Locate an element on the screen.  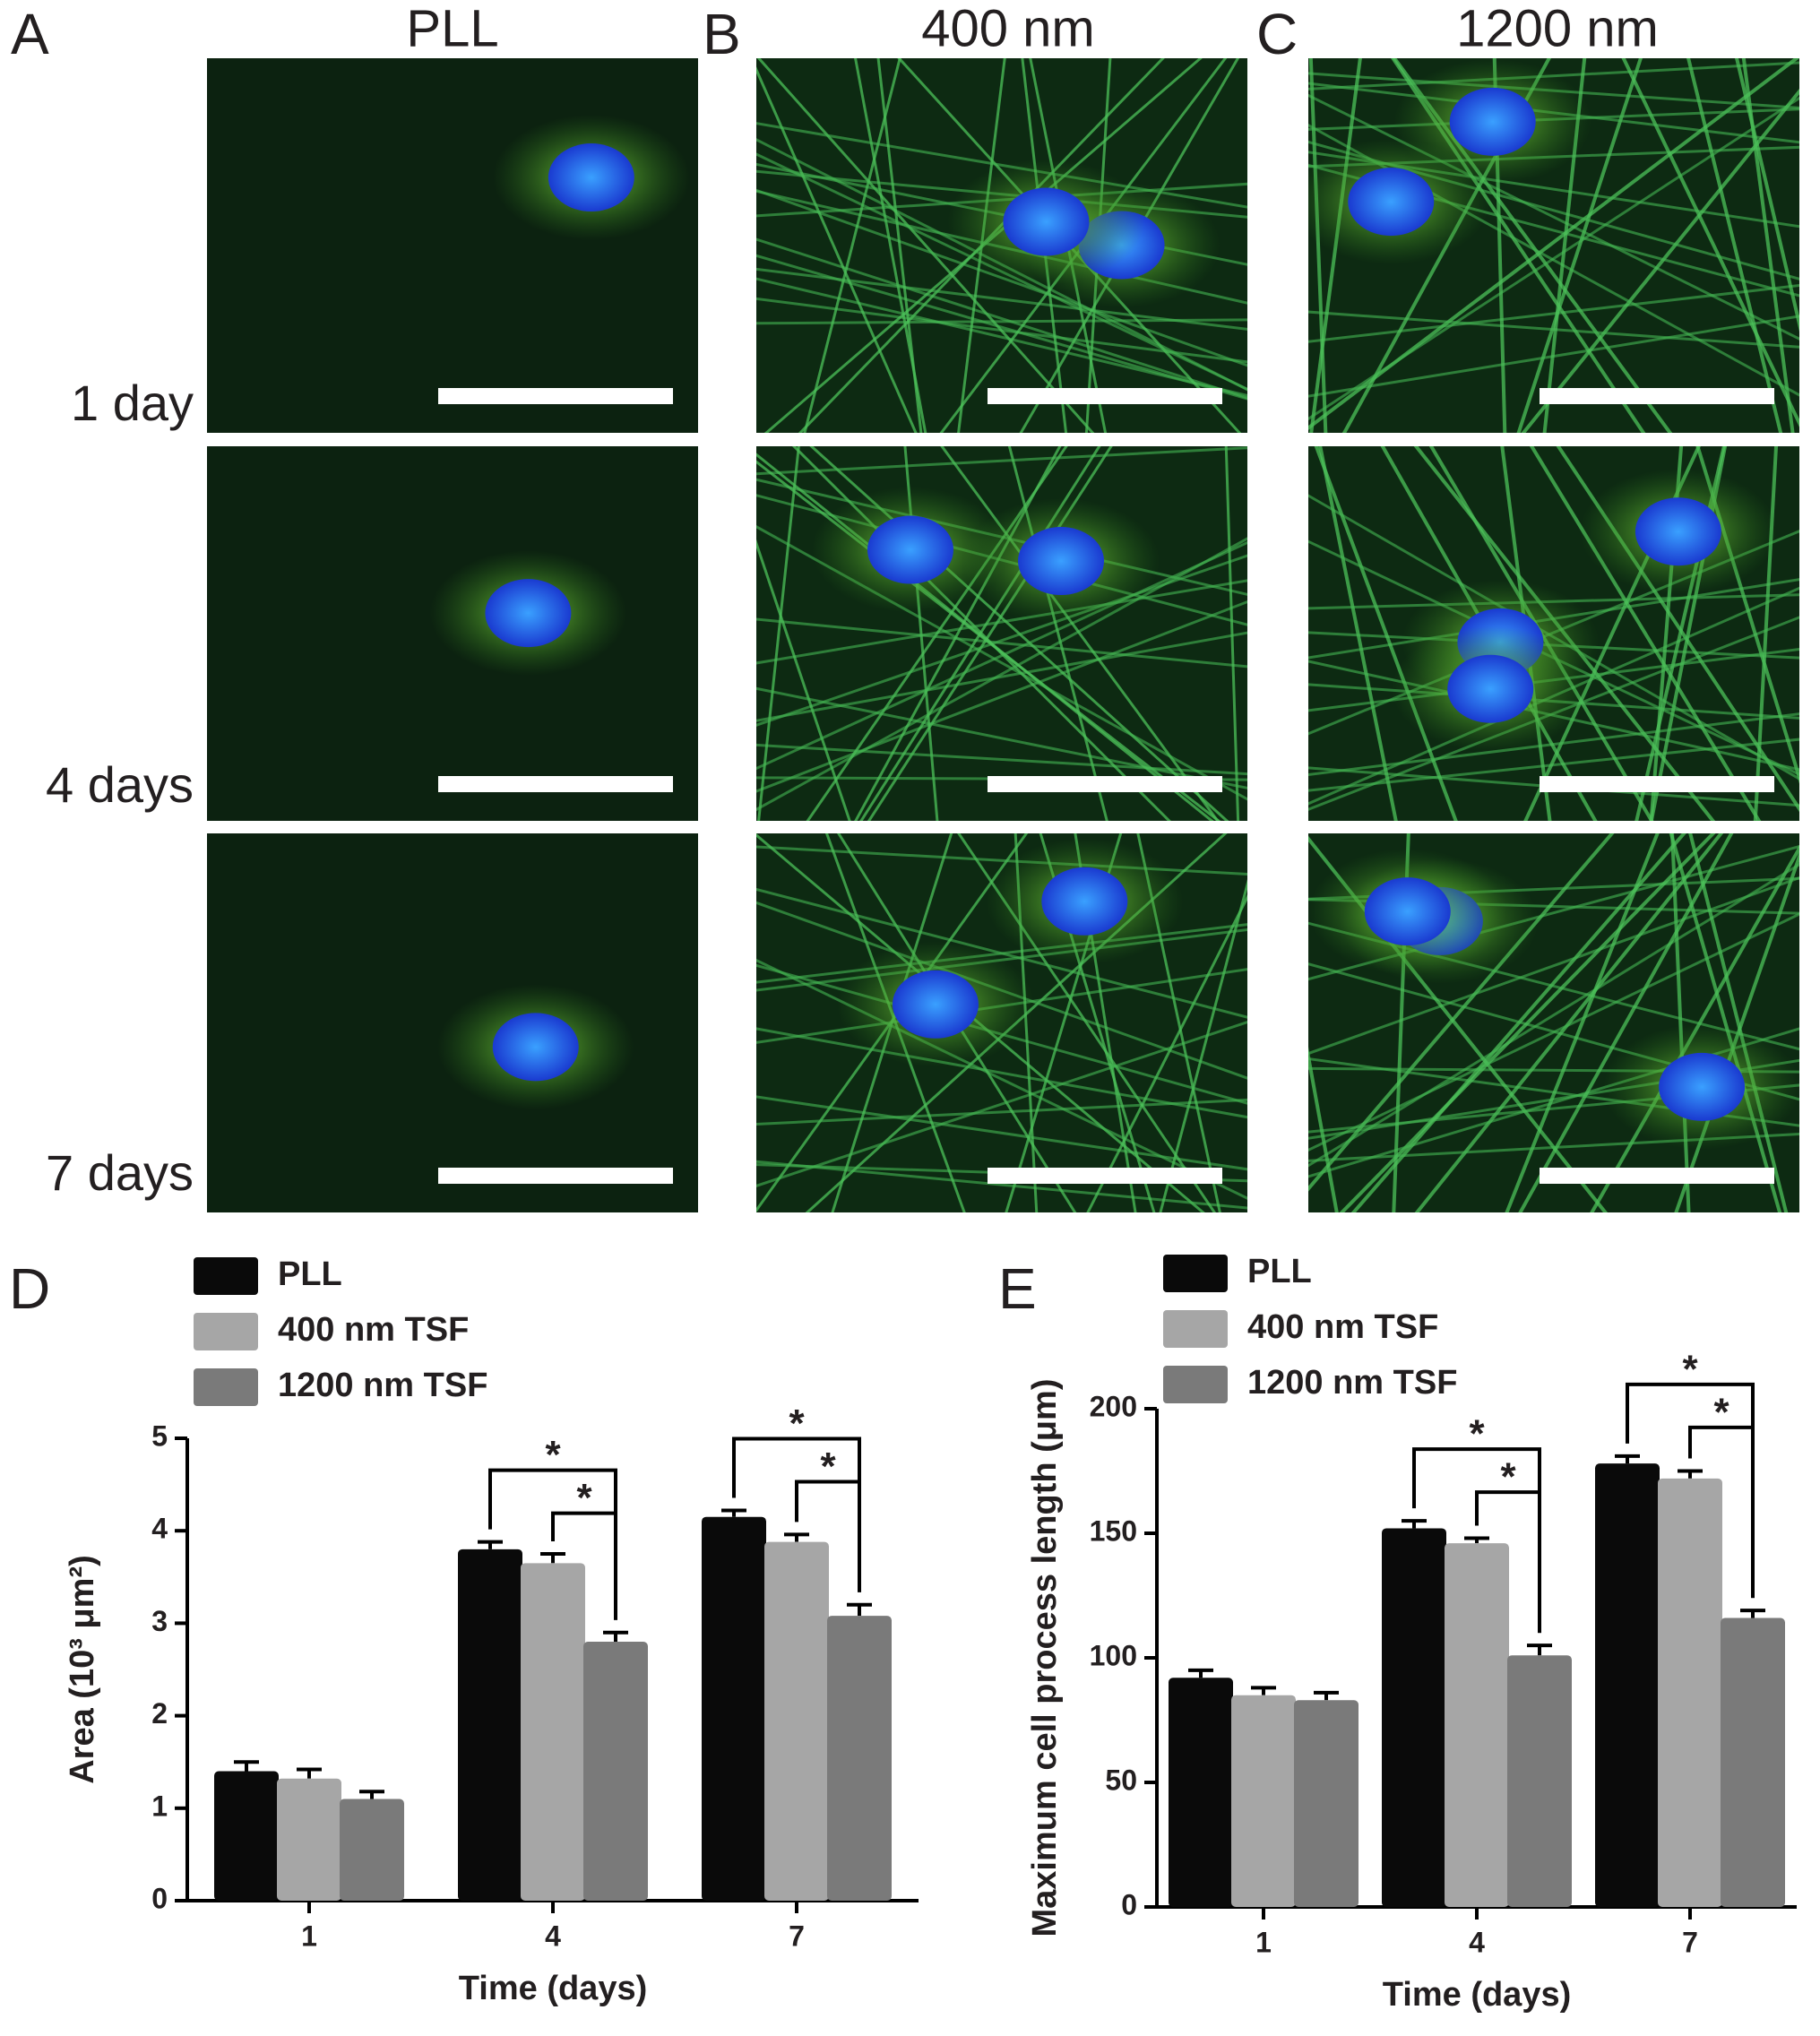
y-tick-label: 100 is located at coordinates (1113, 1655).